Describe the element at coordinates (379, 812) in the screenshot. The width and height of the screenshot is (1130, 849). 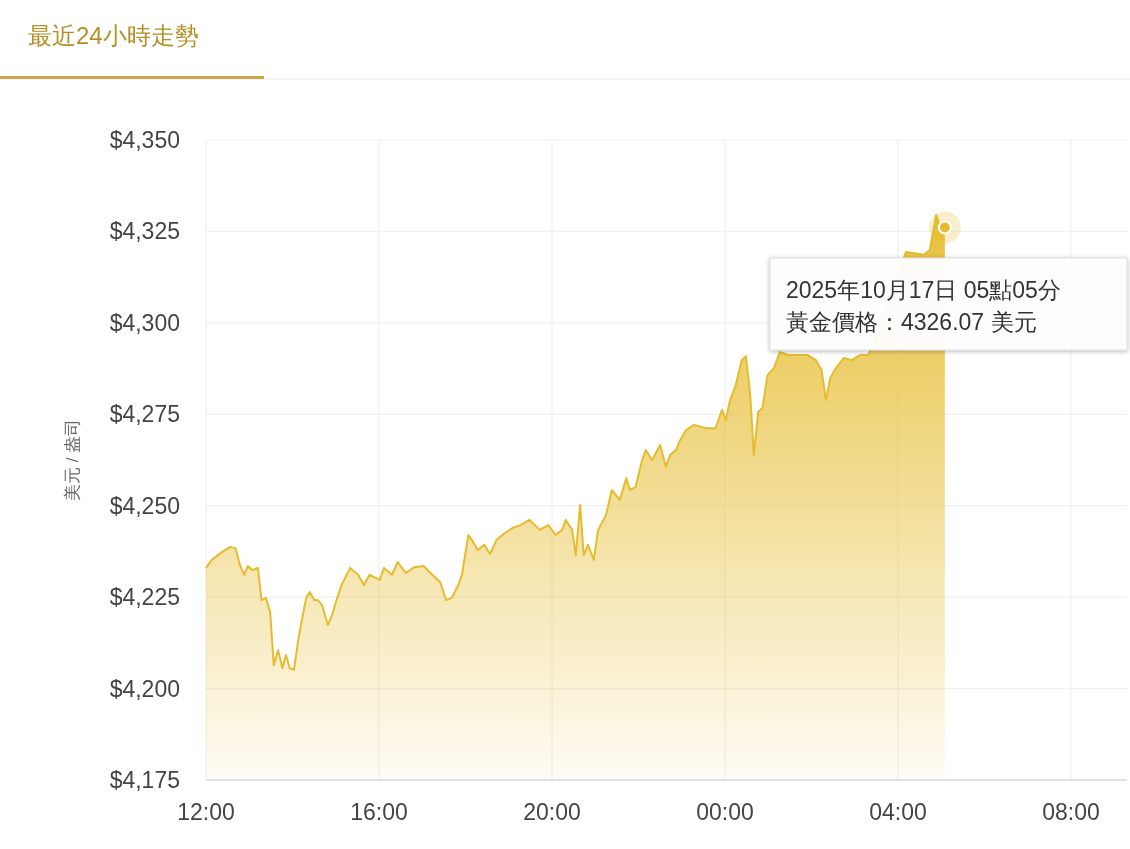
I see `x-tick-label: 16:00` at that location.